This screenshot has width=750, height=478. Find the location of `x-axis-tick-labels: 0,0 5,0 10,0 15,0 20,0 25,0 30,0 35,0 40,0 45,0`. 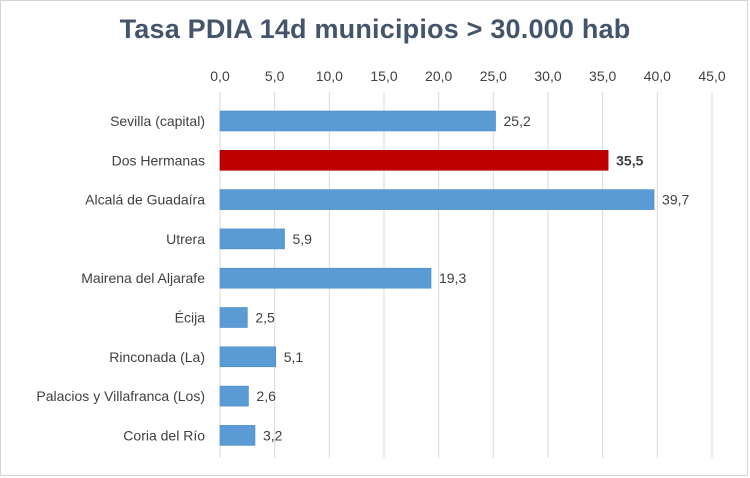

x-axis-tick-labels: 0,0 5,0 10,0 15,0 20,0 25,0 30,0 35,0 40,0 45,0 is located at coordinates (468, 76).